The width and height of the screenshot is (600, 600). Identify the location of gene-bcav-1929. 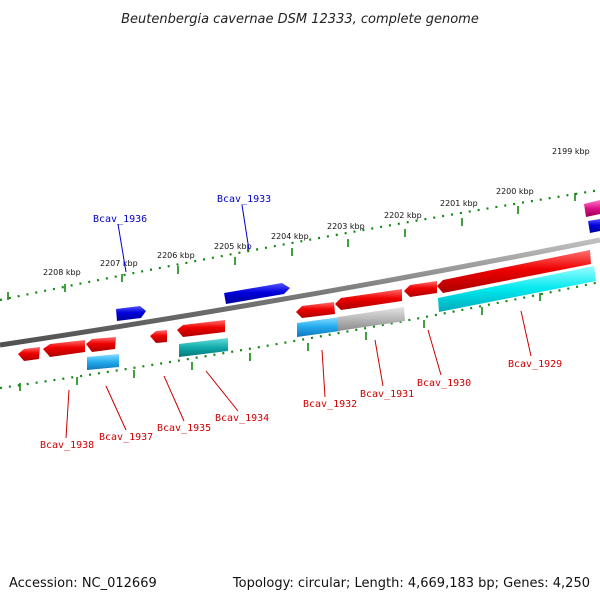
(514, 271).